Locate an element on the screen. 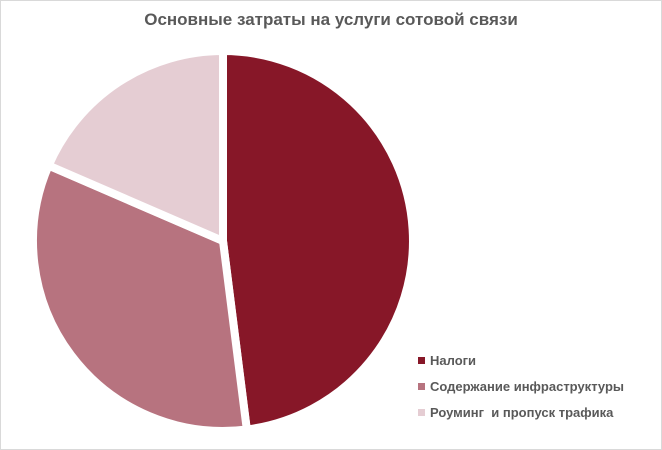 The width and height of the screenshot is (662, 450). legend-item: Налоги is located at coordinates (521, 360).